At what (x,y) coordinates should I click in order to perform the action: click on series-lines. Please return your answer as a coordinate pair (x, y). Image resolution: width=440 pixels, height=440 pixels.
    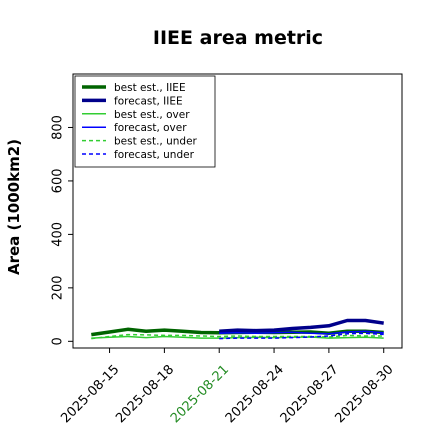
    Looking at the image, I should click on (237, 329).